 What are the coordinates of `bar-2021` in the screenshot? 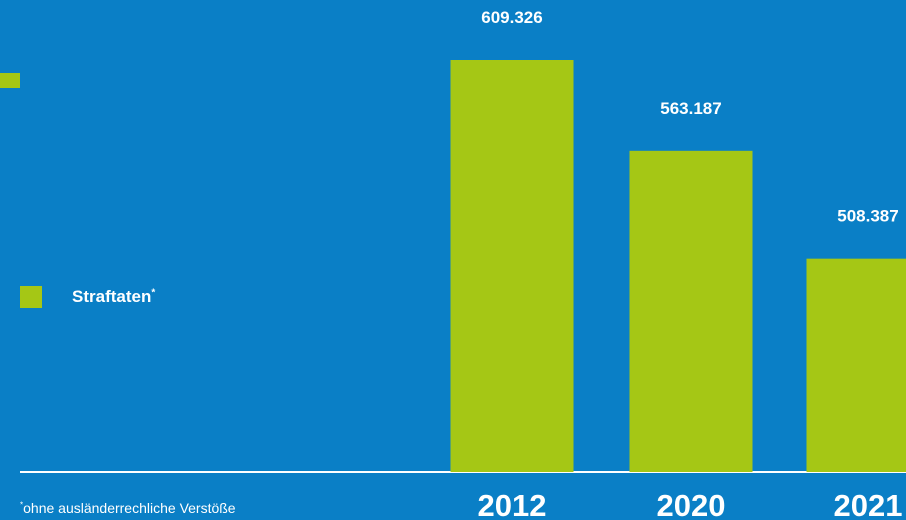 It's located at (856, 365).